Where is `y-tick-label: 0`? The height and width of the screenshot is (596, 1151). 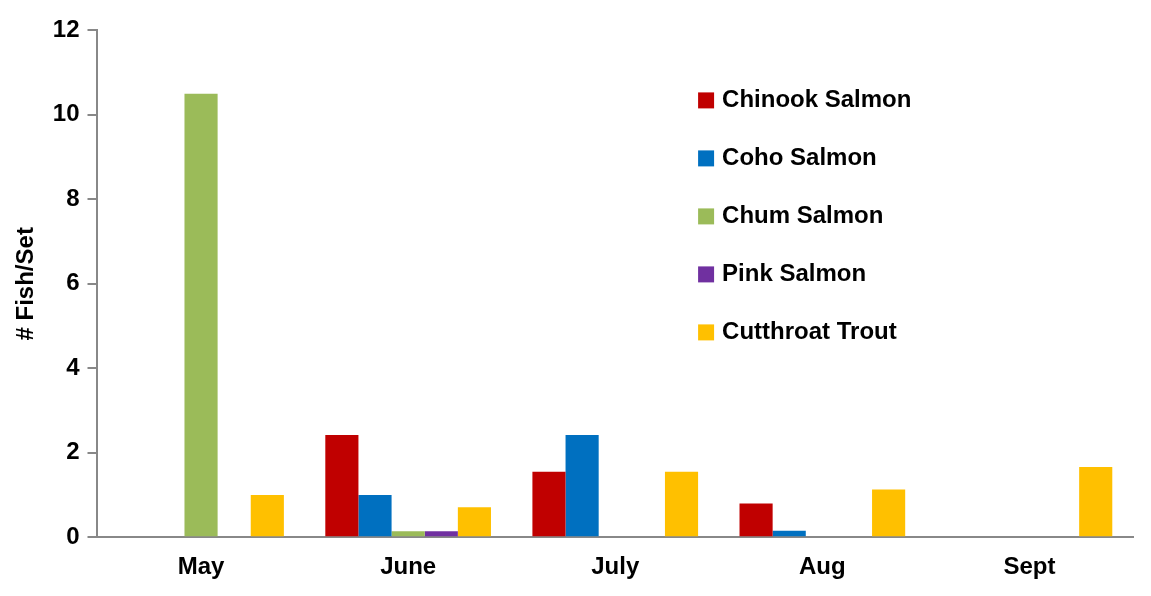
y-tick-label: 0 is located at coordinates (73, 535).